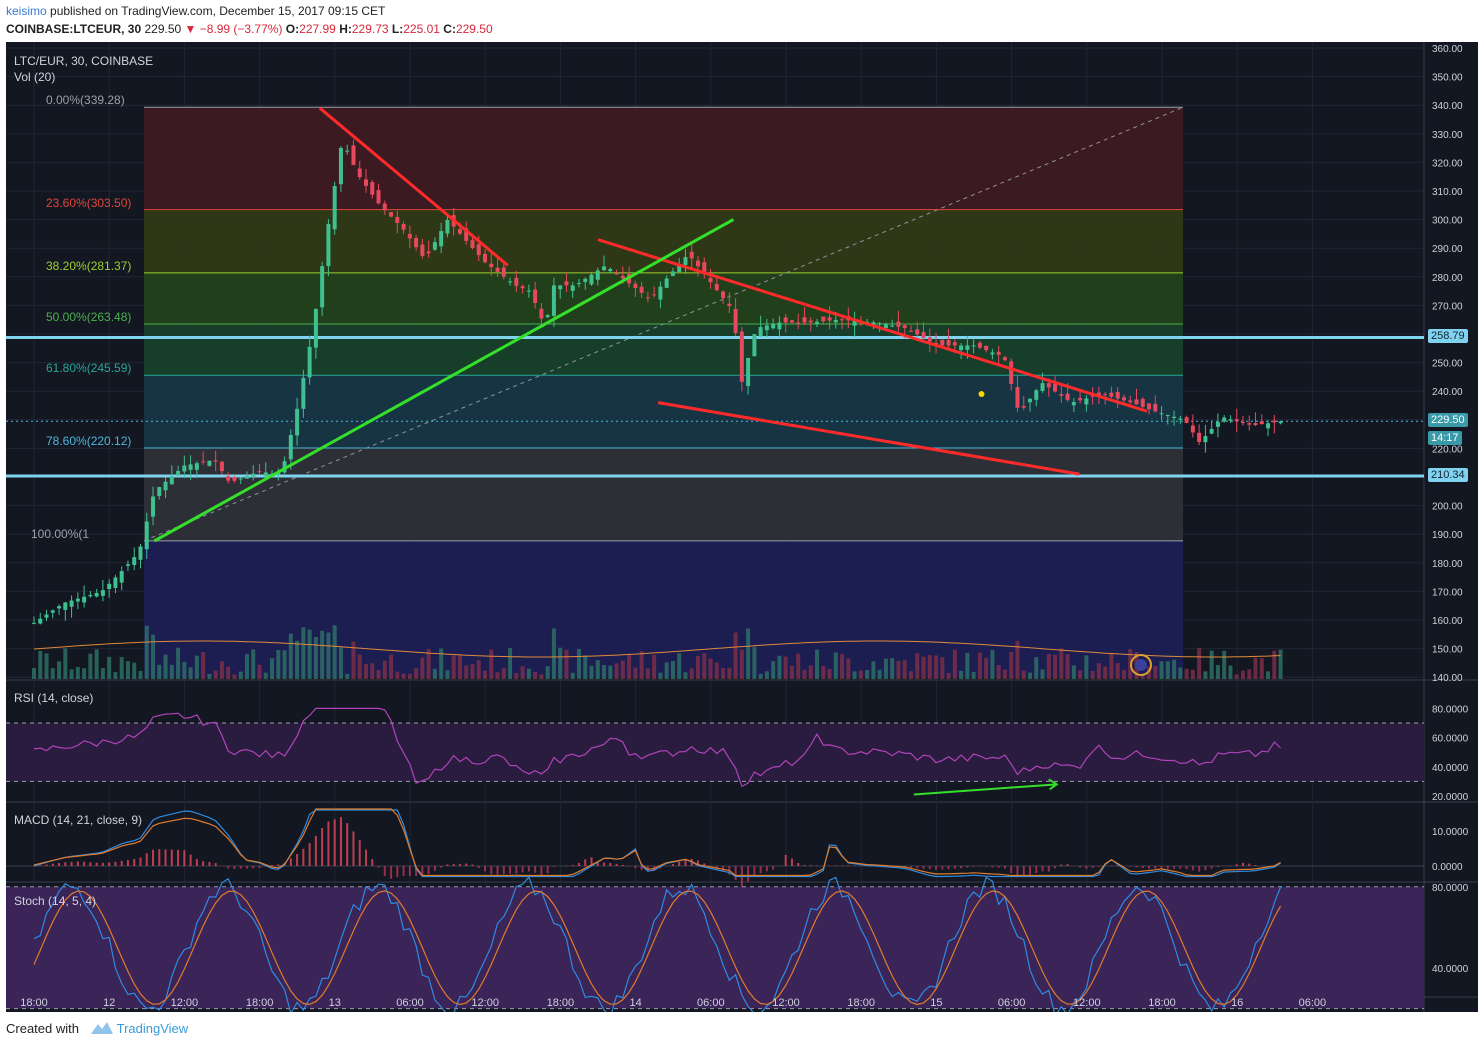 The image size is (1484, 1047). What do you see at coordinates (1447, 507) in the screenshot?
I see `price-tick-label: 200.00` at bounding box center [1447, 507].